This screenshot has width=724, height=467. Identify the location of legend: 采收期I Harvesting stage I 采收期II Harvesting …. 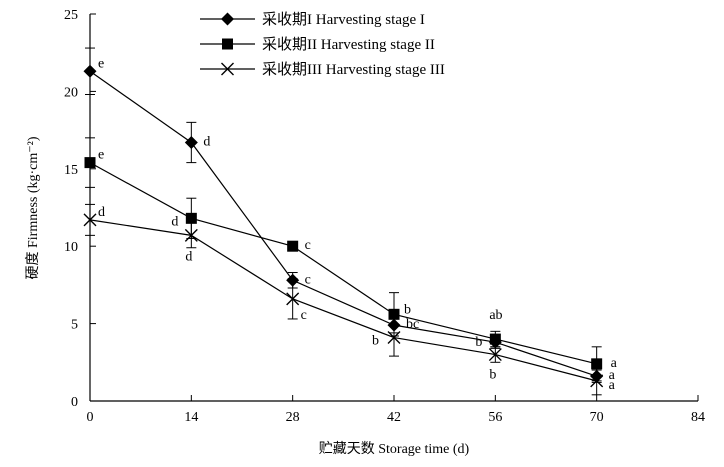
(322, 44).